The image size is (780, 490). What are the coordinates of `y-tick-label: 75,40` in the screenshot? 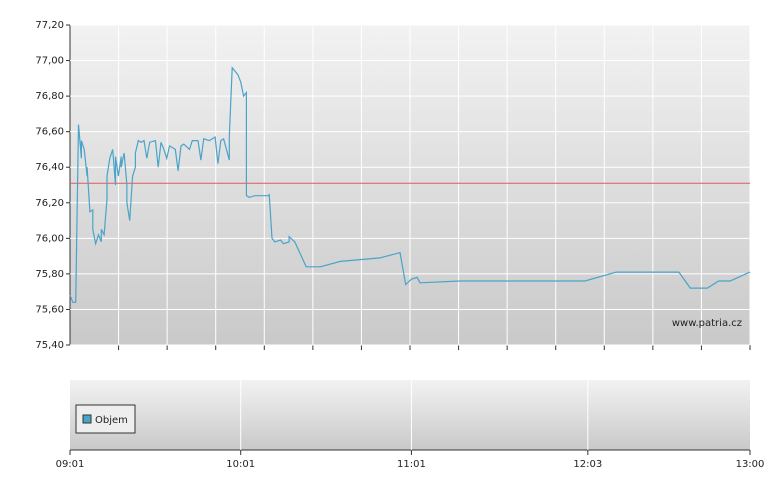 It's located at (49, 345).